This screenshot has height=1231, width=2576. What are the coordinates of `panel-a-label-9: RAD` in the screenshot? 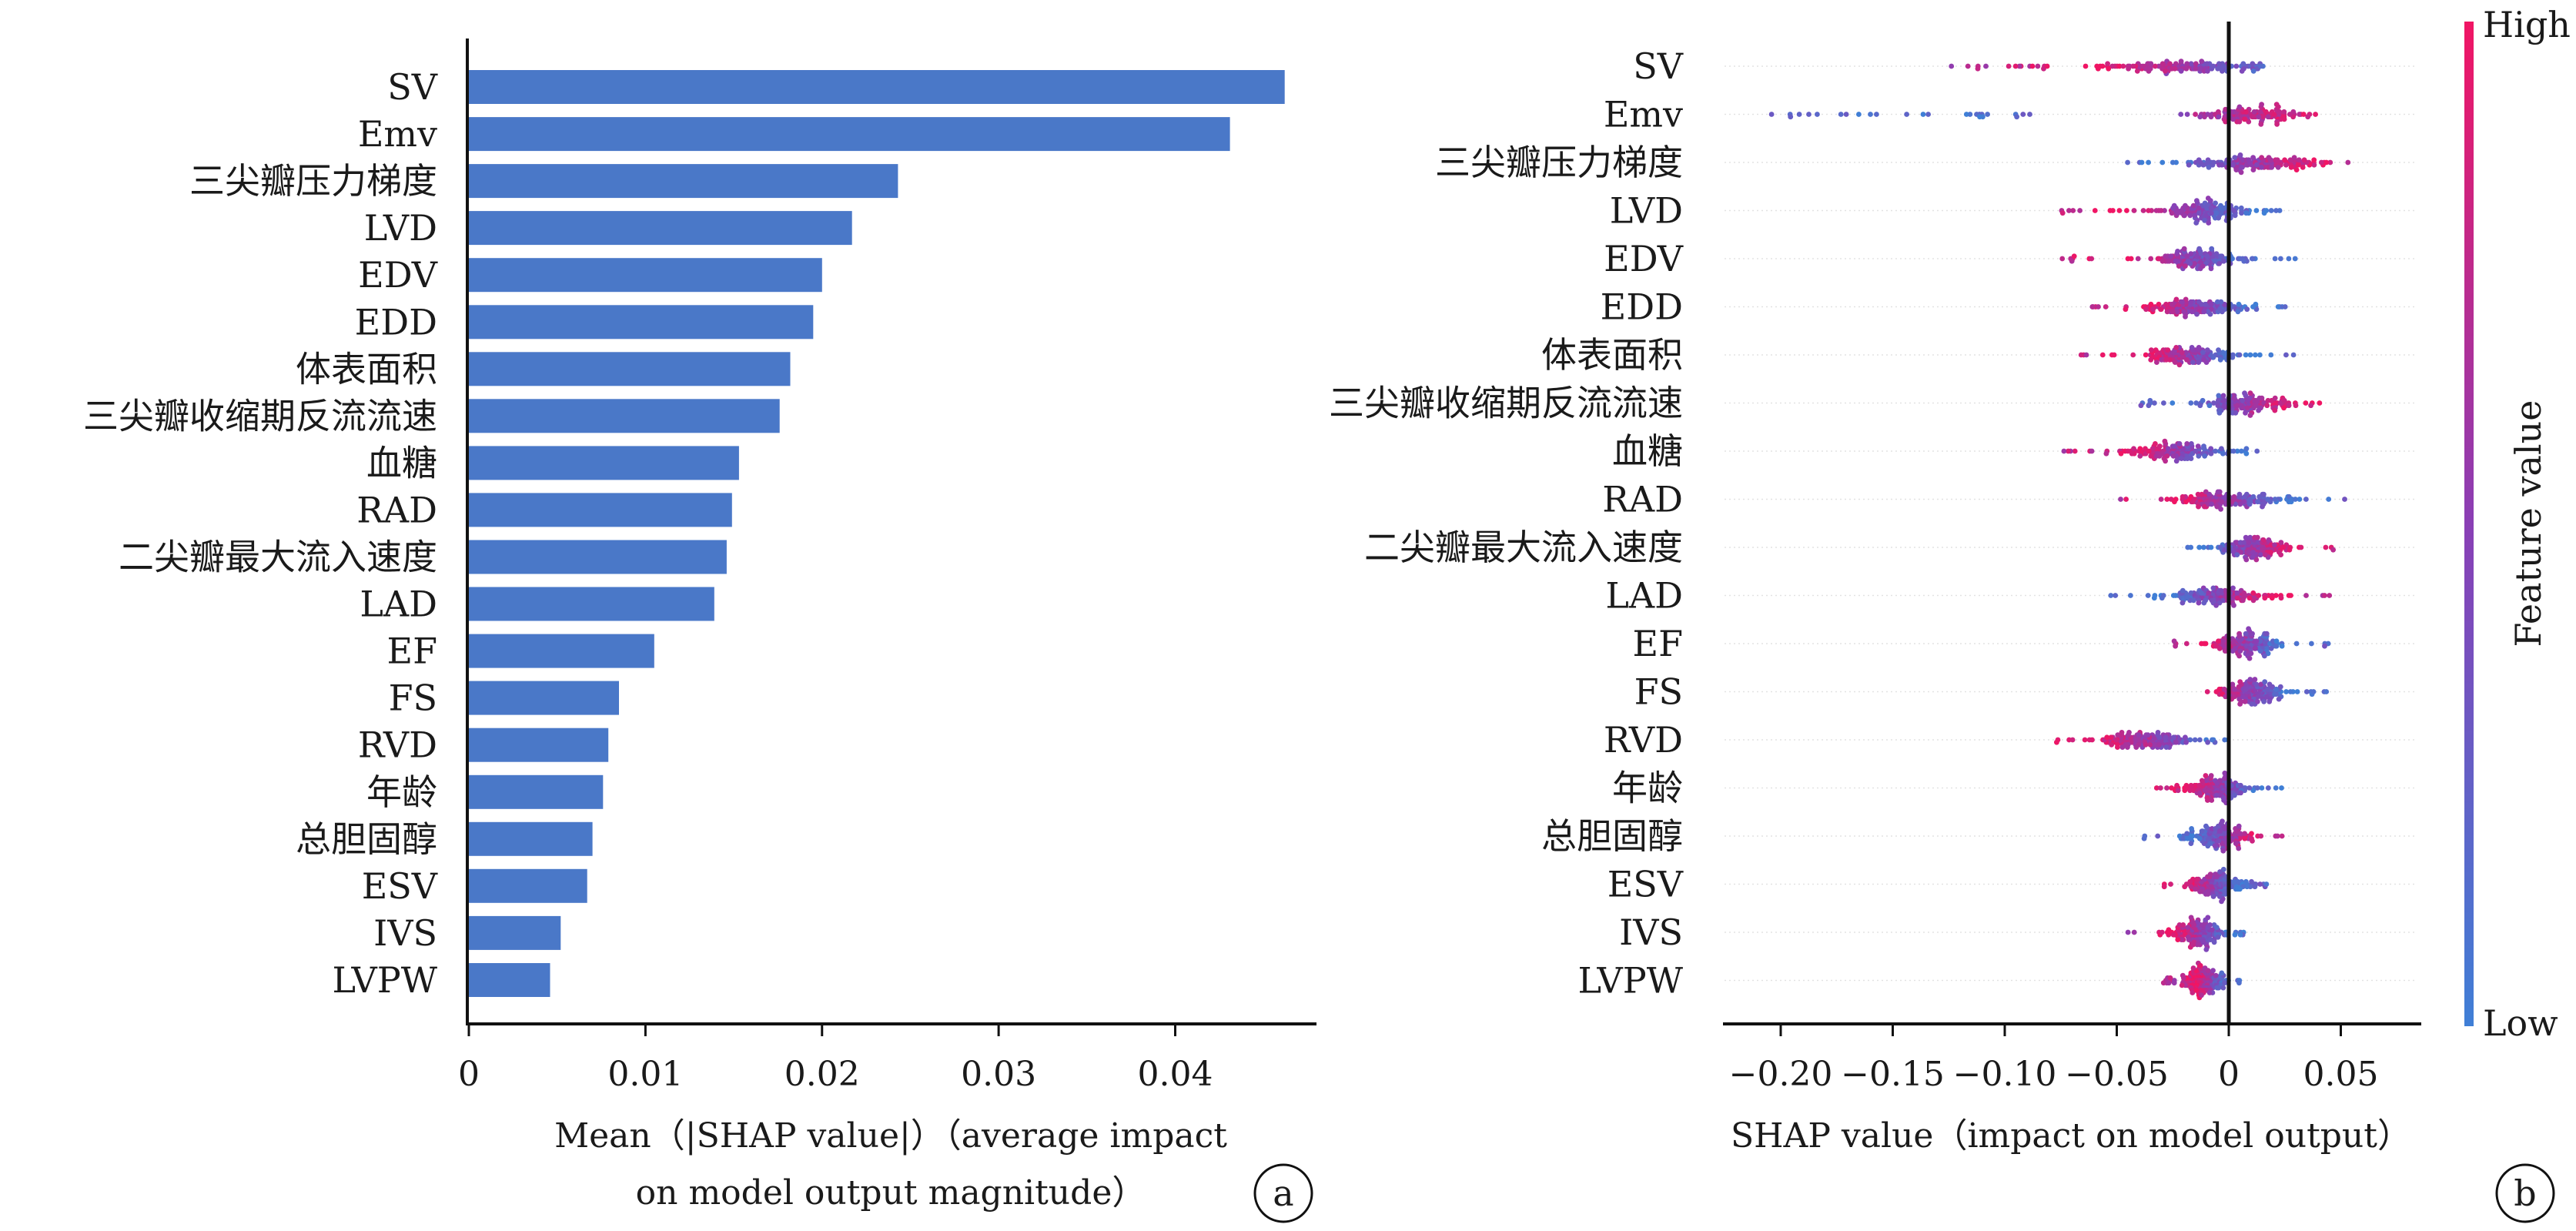 It's located at (397, 509).